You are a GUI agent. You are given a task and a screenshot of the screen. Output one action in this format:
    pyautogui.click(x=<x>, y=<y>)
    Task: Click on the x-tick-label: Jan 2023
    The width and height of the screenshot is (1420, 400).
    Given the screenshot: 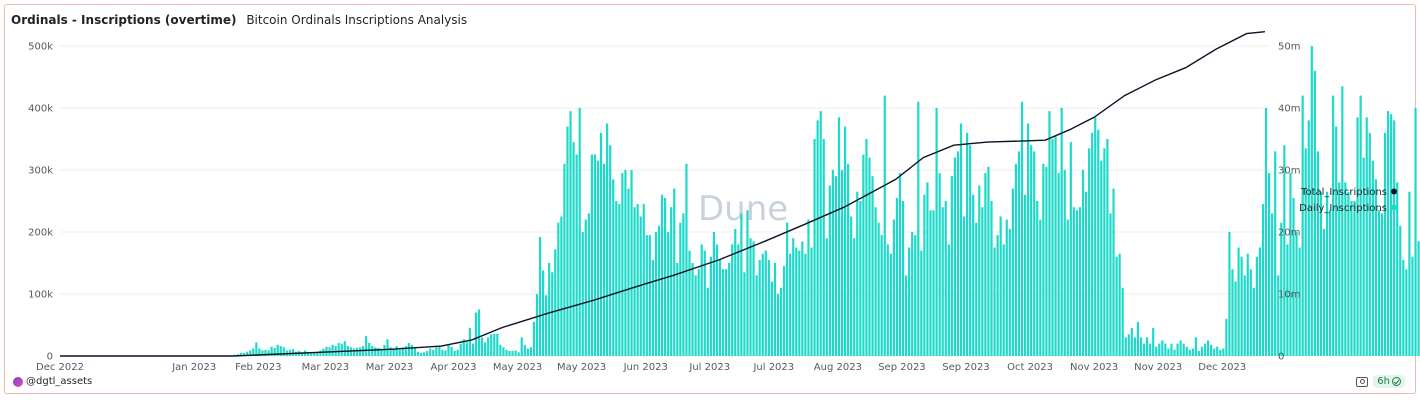 What is the action you would take?
    pyautogui.click(x=193, y=367)
    